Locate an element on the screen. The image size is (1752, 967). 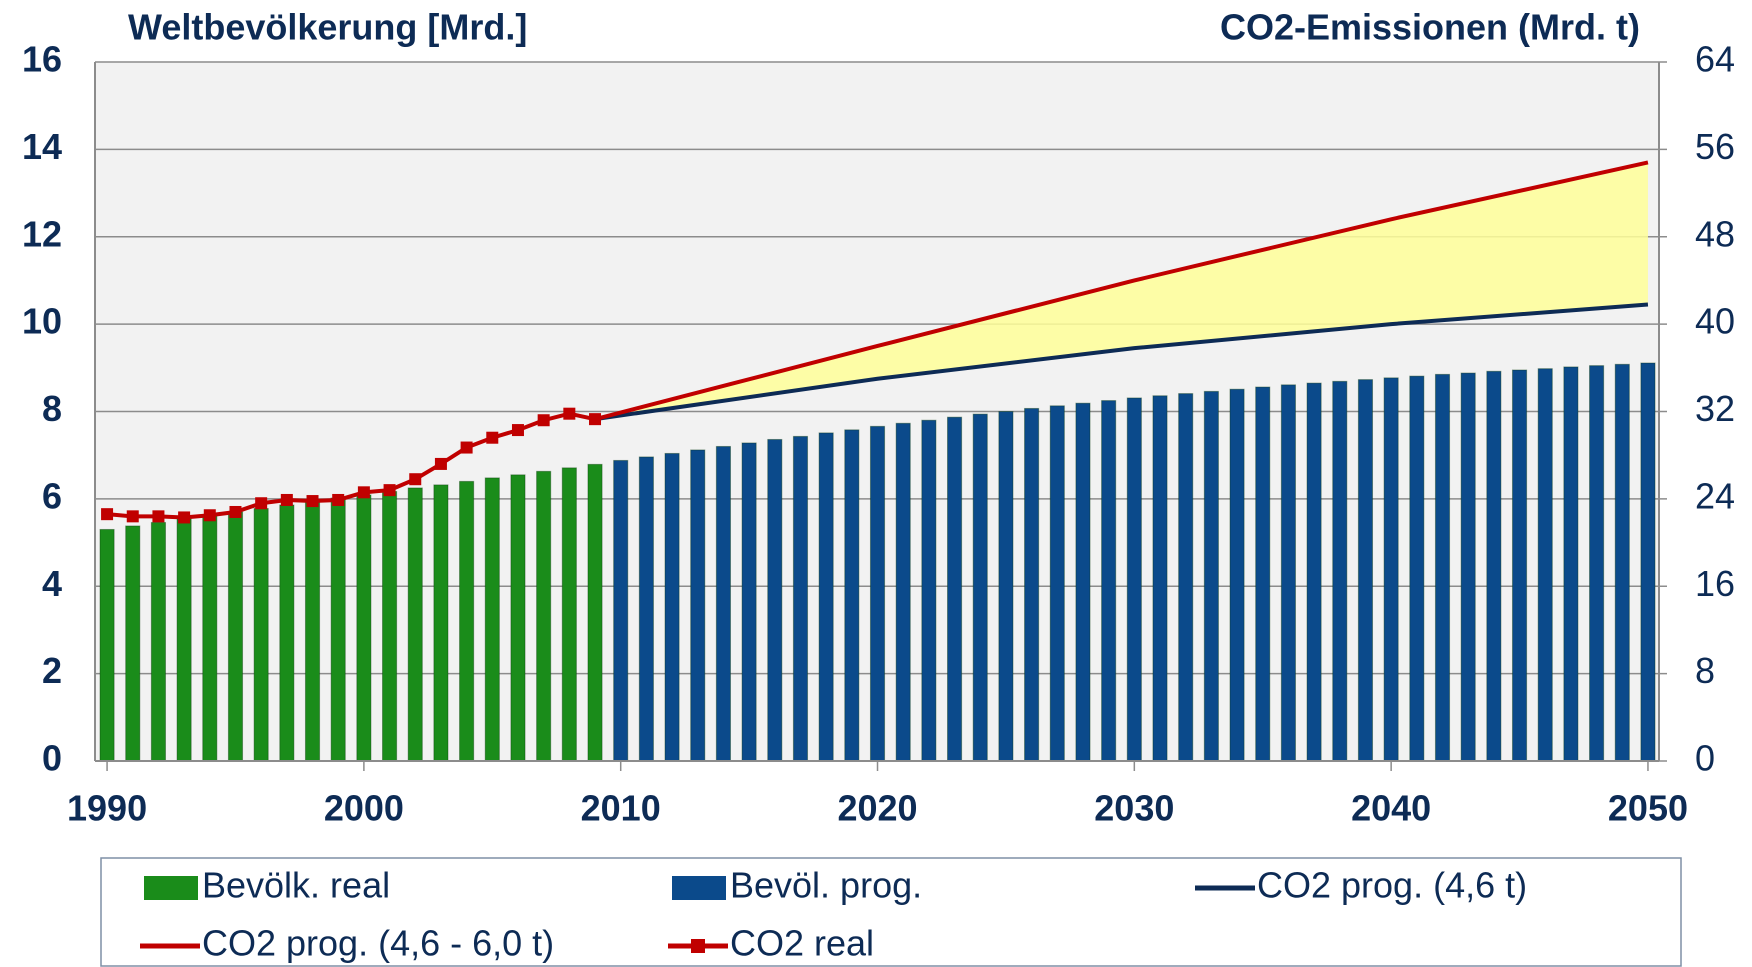
y2-tick-label: 56 is located at coordinates (1715, 146).